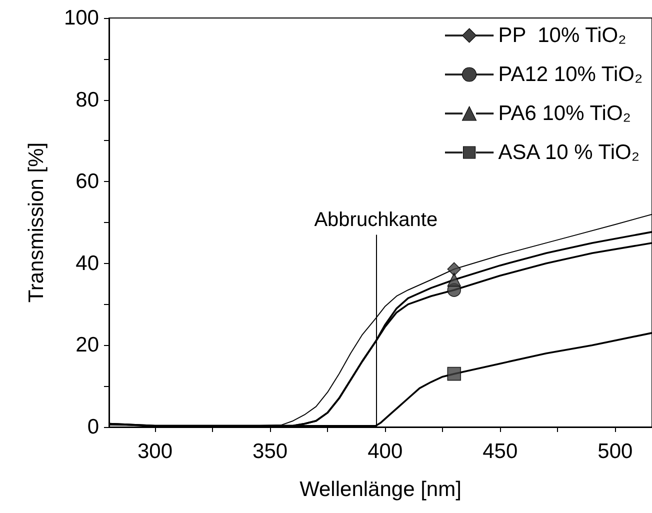 The height and width of the screenshot is (513, 652). Describe the element at coordinates (381, 489) in the screenshot. I see `x-axis-title: Wellenlänge [nm]` at that location.